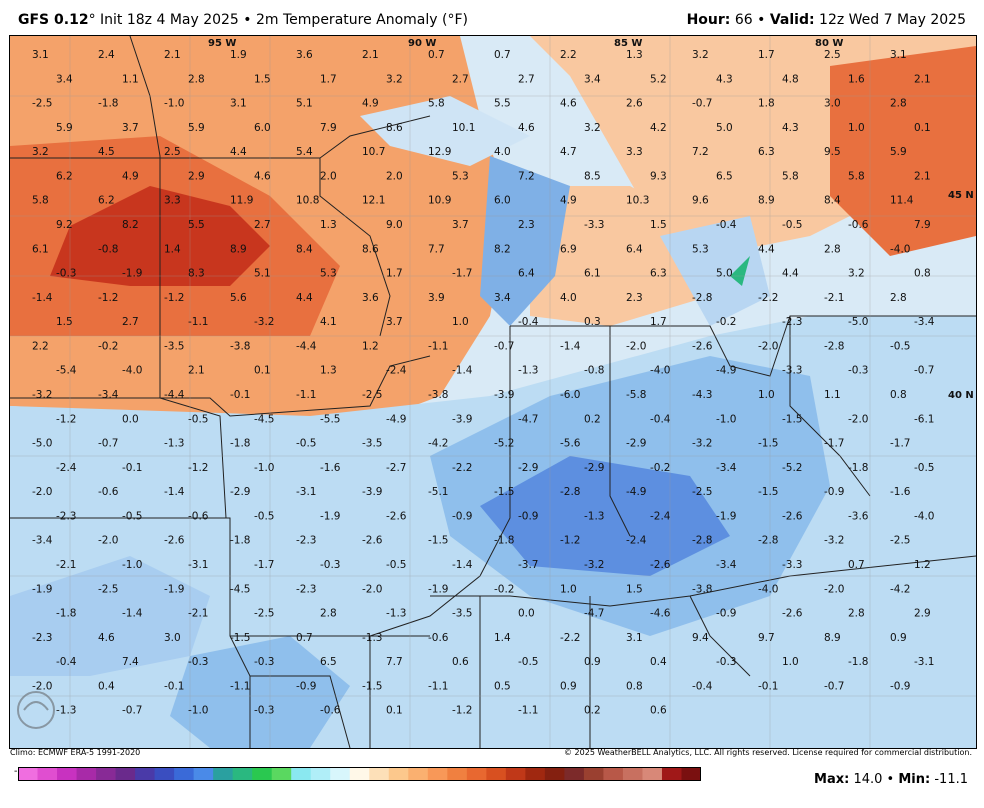 The image size is (984, 808). Describe the element at coordinates (768, 346) in the screenshot. I see `anomaly-value: -2.0` at that location.